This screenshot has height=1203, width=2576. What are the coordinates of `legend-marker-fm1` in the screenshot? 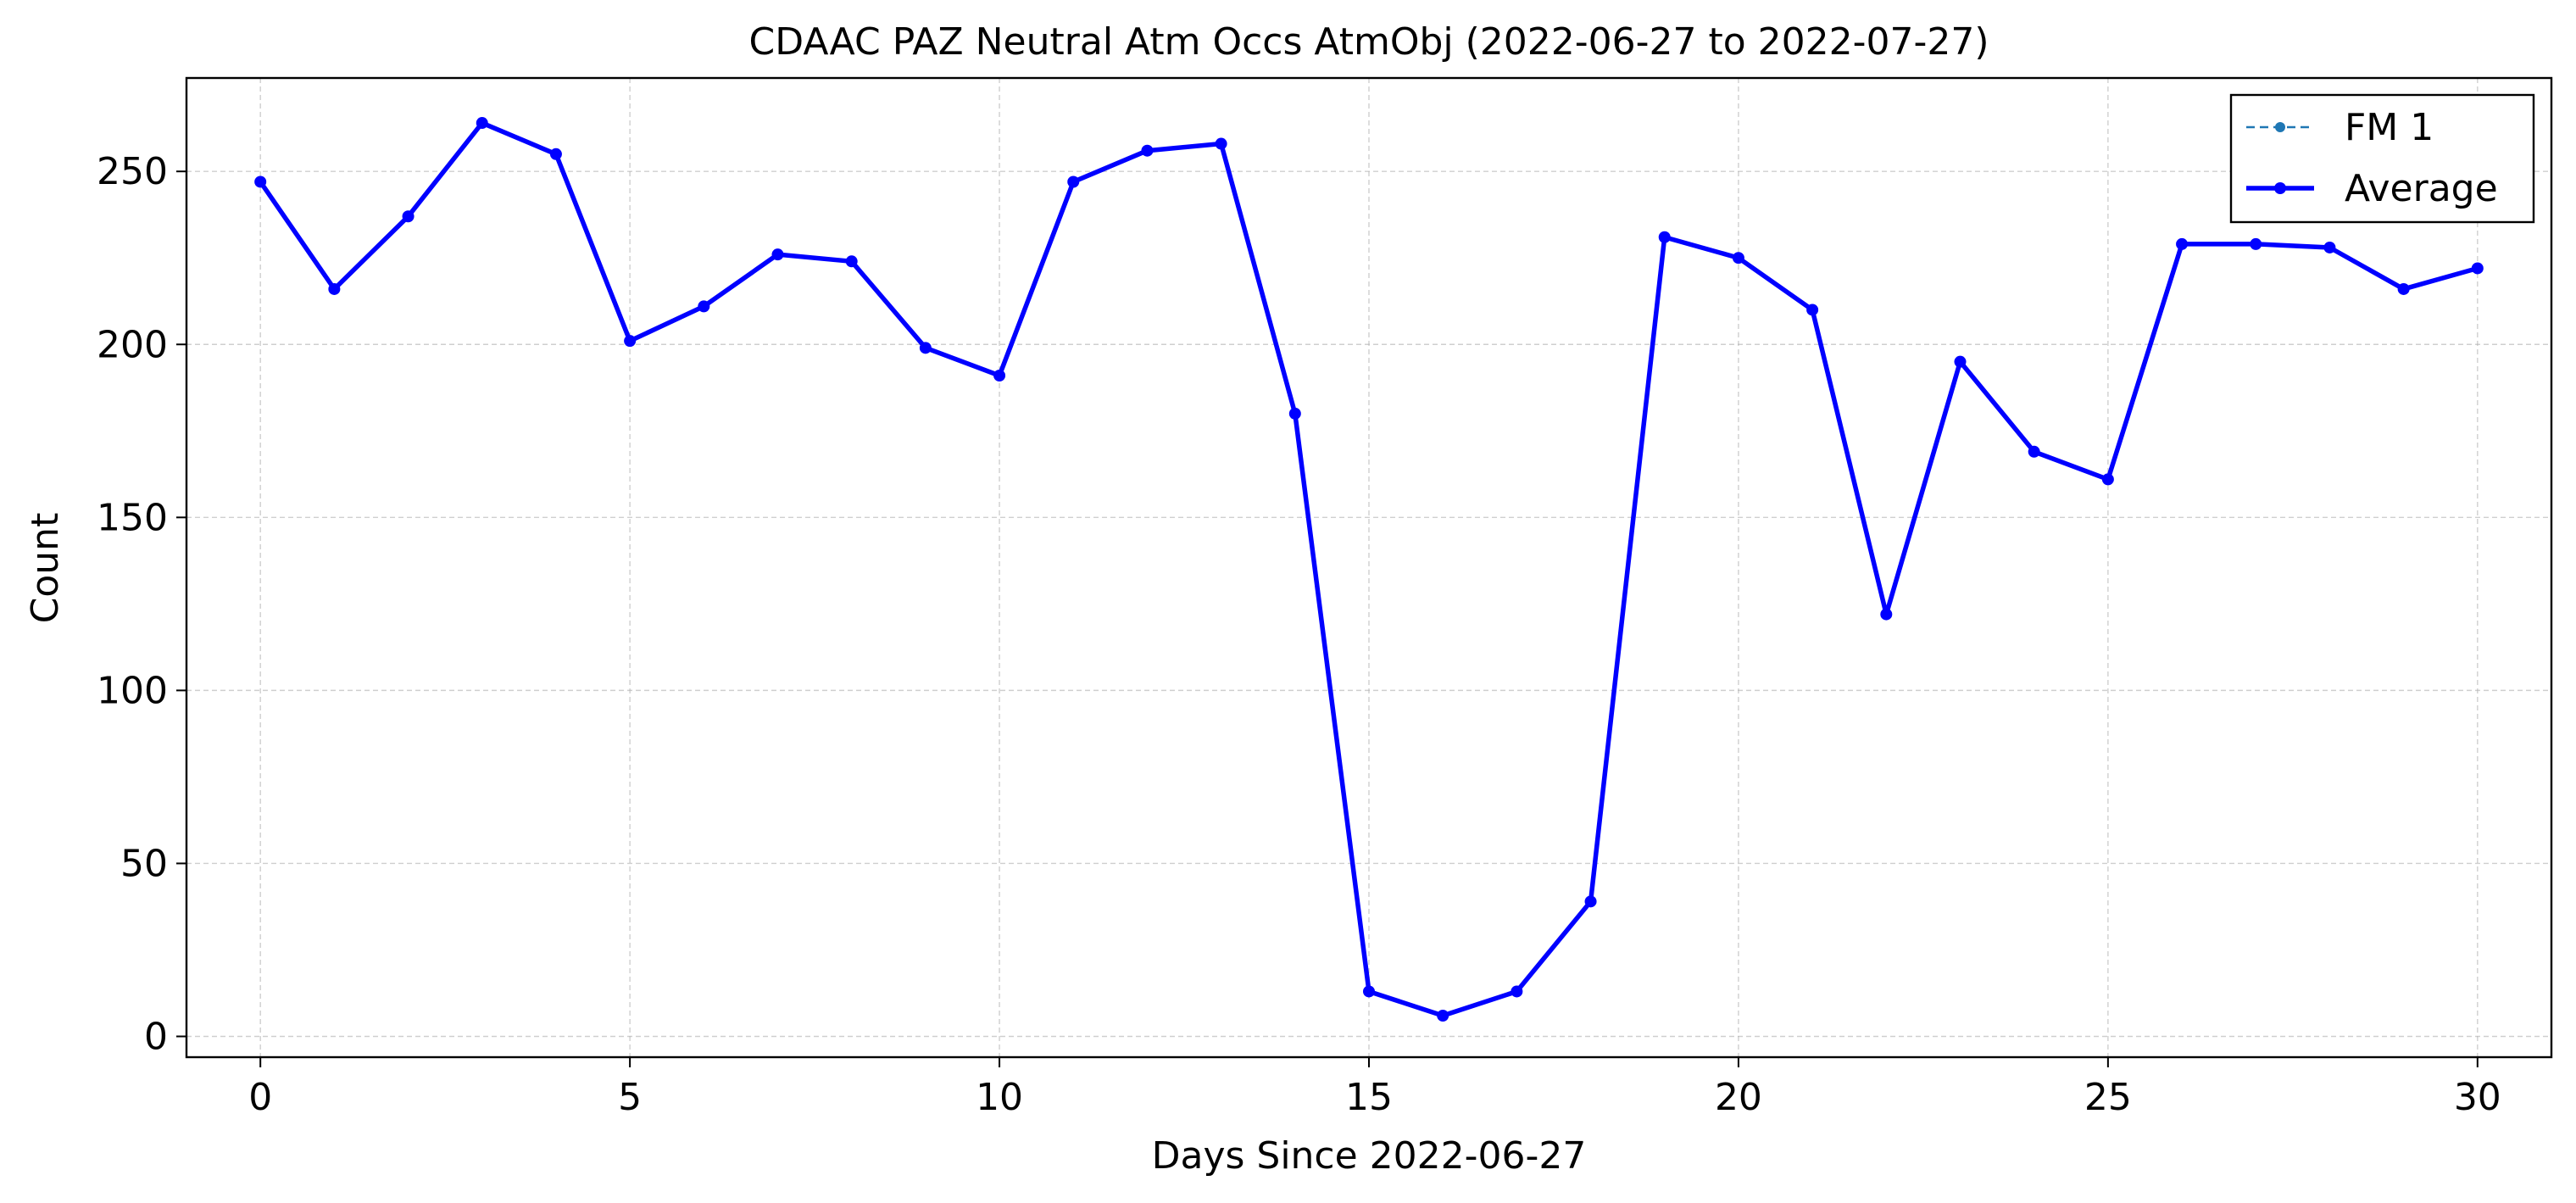 It's located at (2280, 127).